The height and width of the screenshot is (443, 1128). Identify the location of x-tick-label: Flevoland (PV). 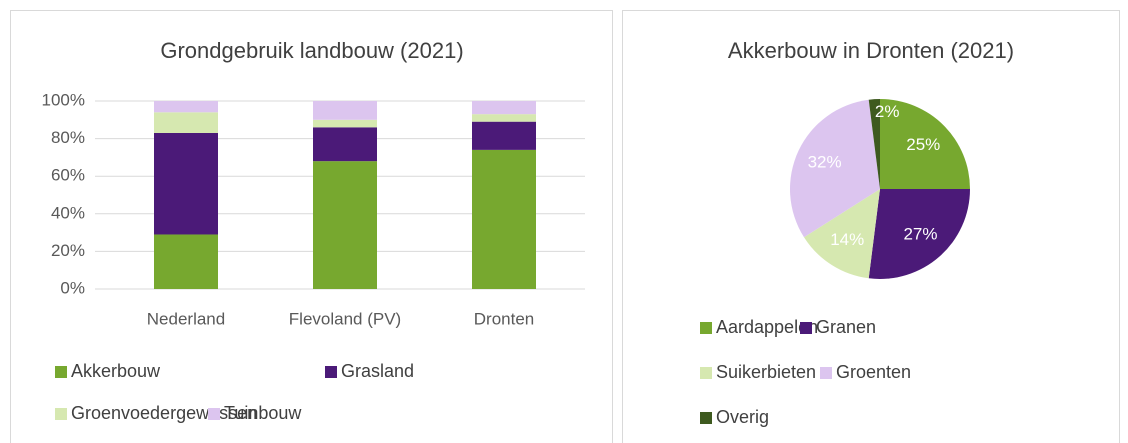
(345, 318).